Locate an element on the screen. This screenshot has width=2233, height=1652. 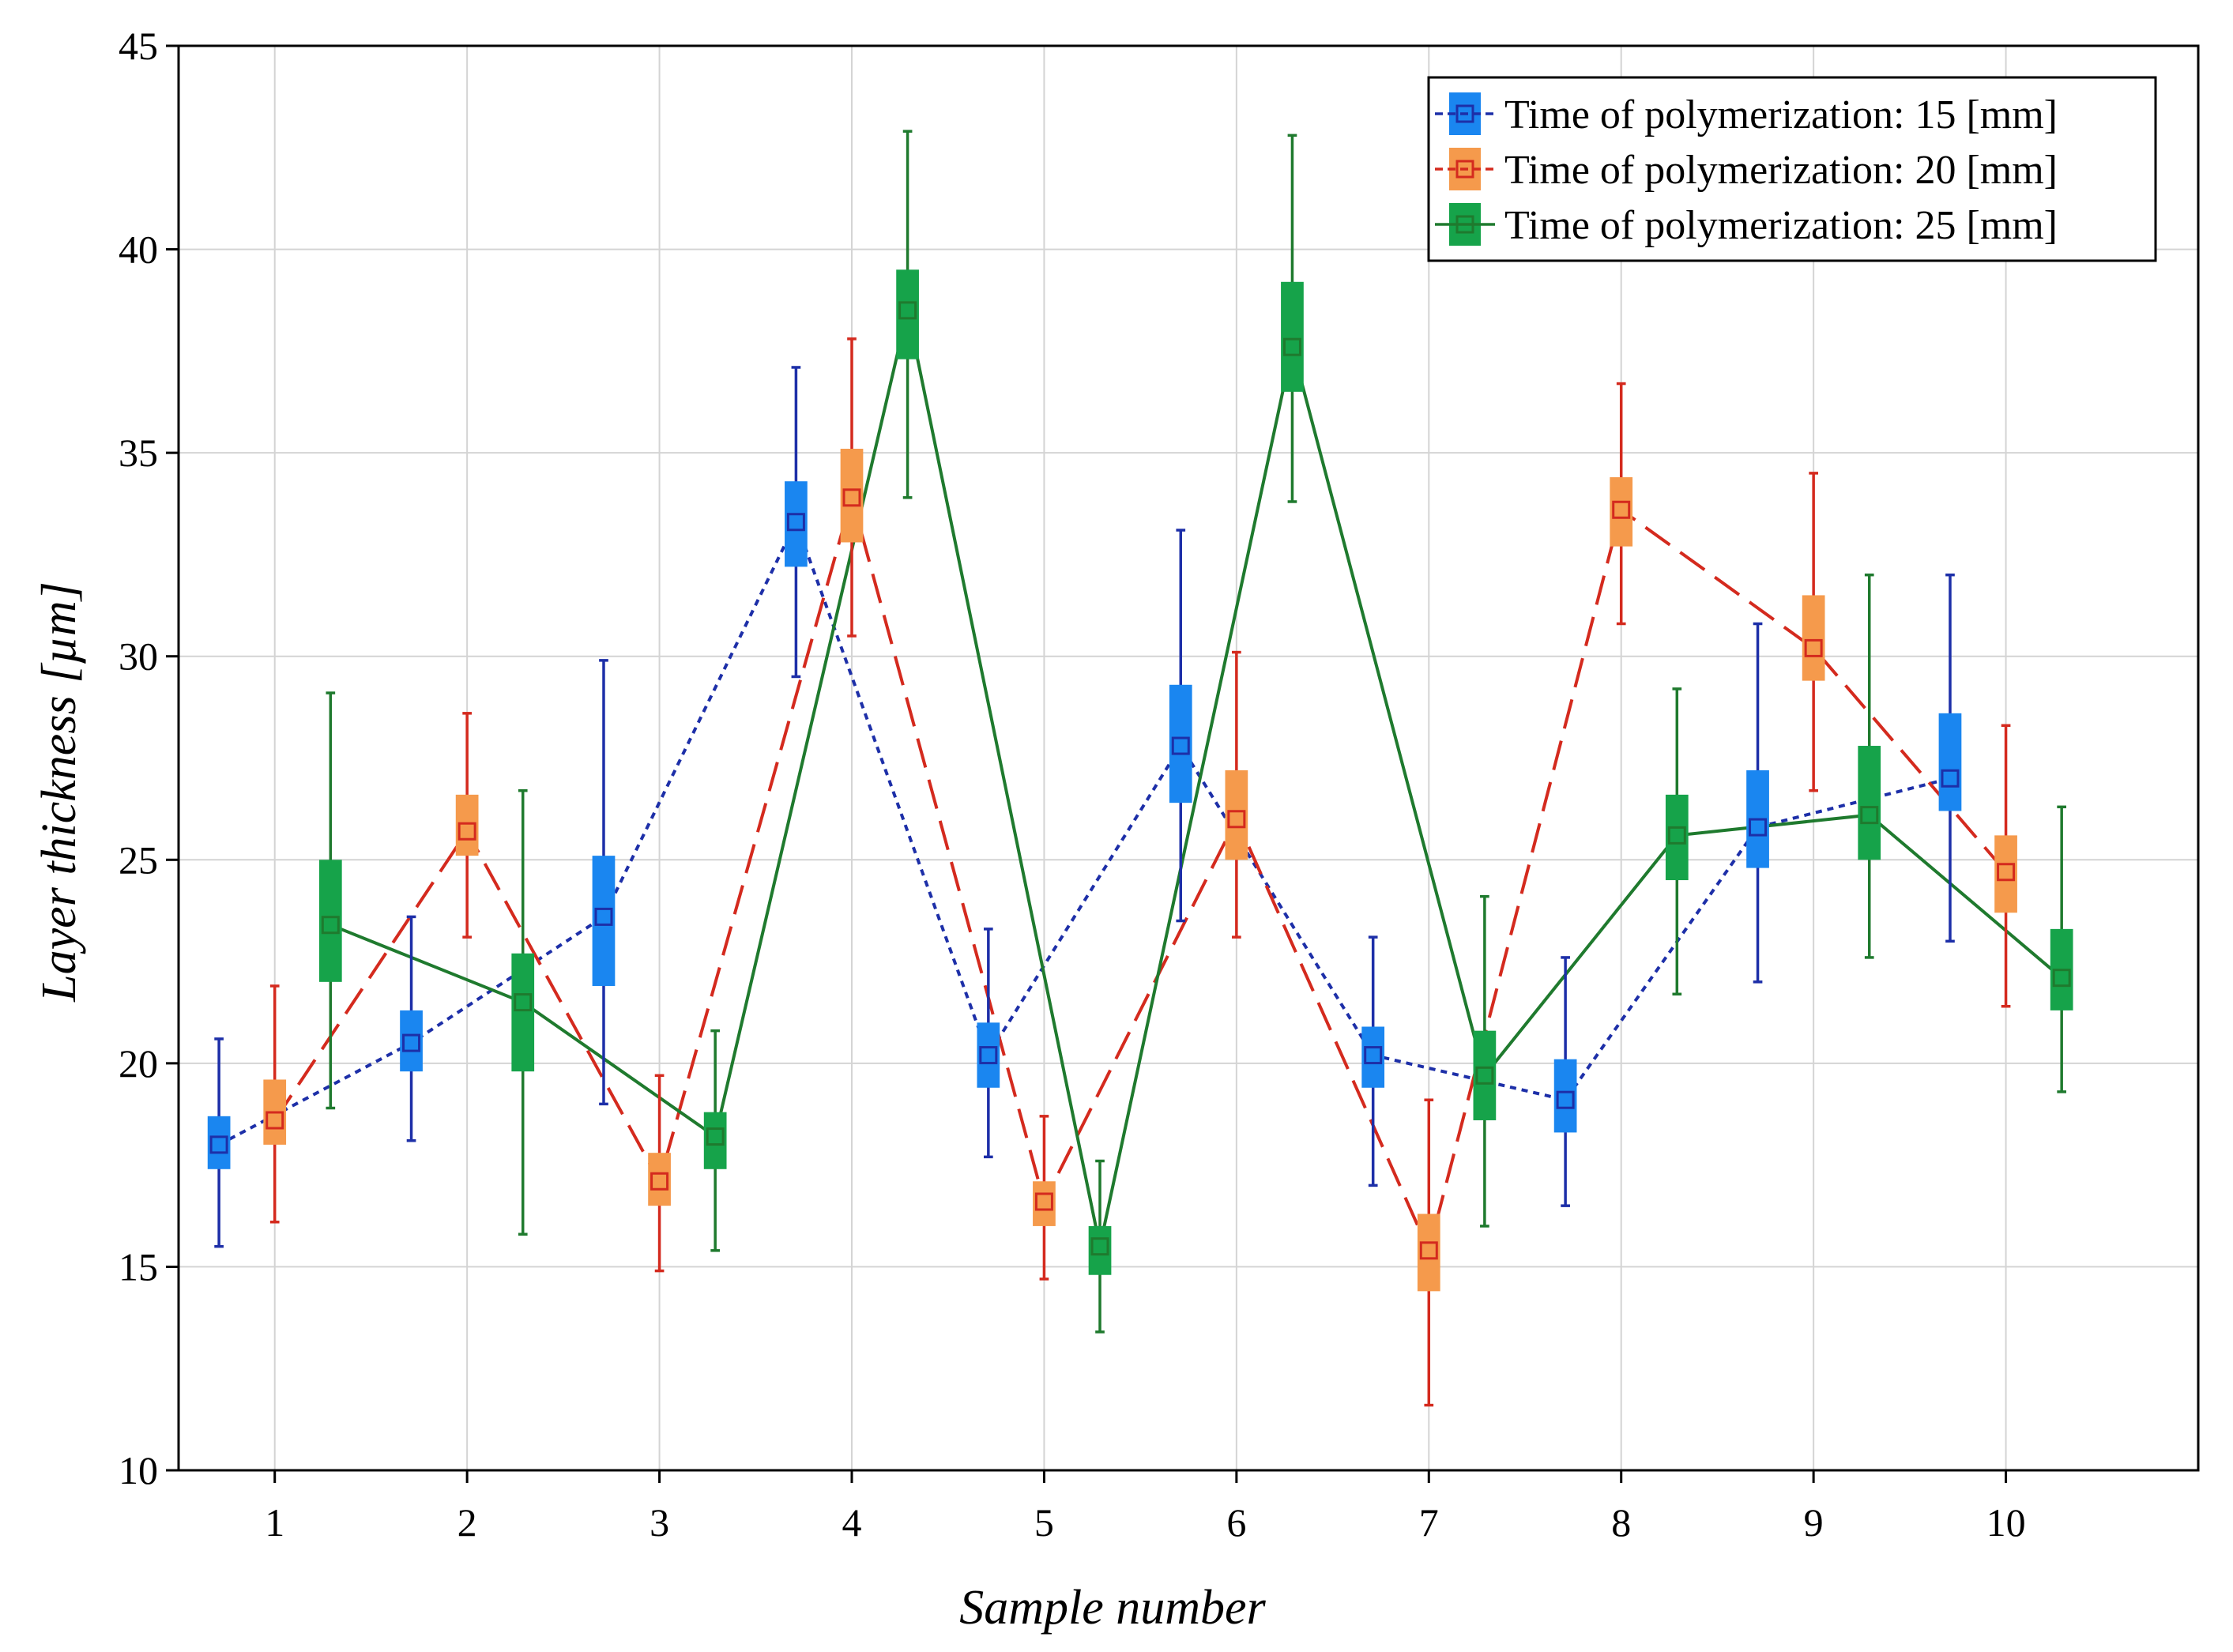
x-tick-label: 5 is located at coordinates (1044, 1522).